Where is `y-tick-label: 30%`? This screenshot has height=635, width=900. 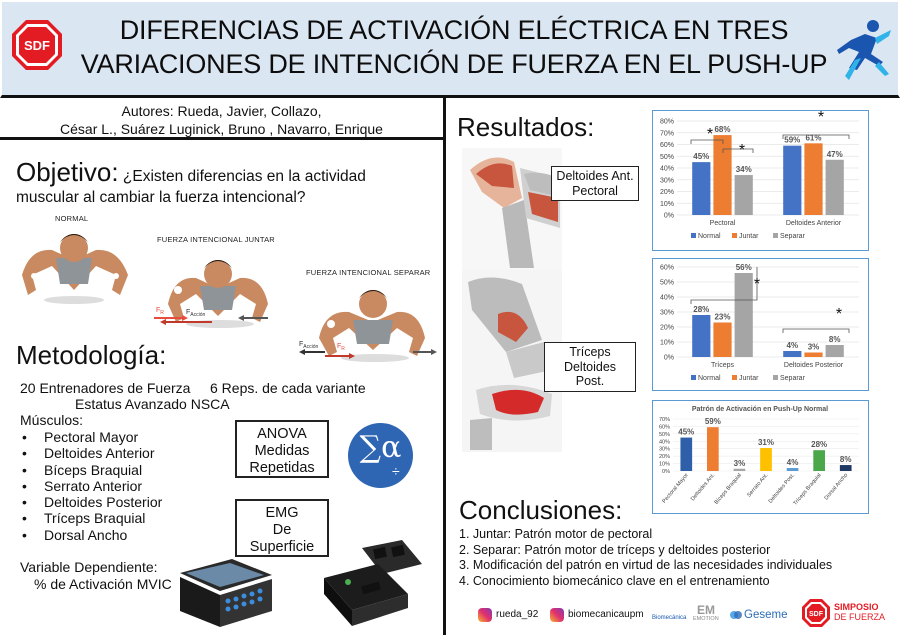 y-tick-label: 30% is located at coordinates (667, 313).